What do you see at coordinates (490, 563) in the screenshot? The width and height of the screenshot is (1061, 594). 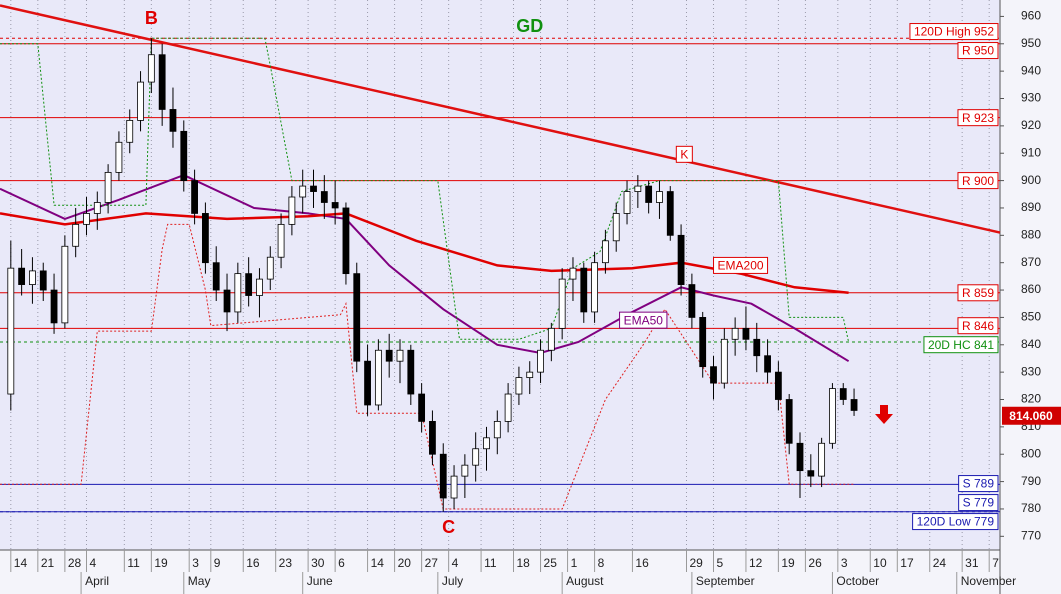 I see `x-tick-label: 11` at bounding box center [490, 563].